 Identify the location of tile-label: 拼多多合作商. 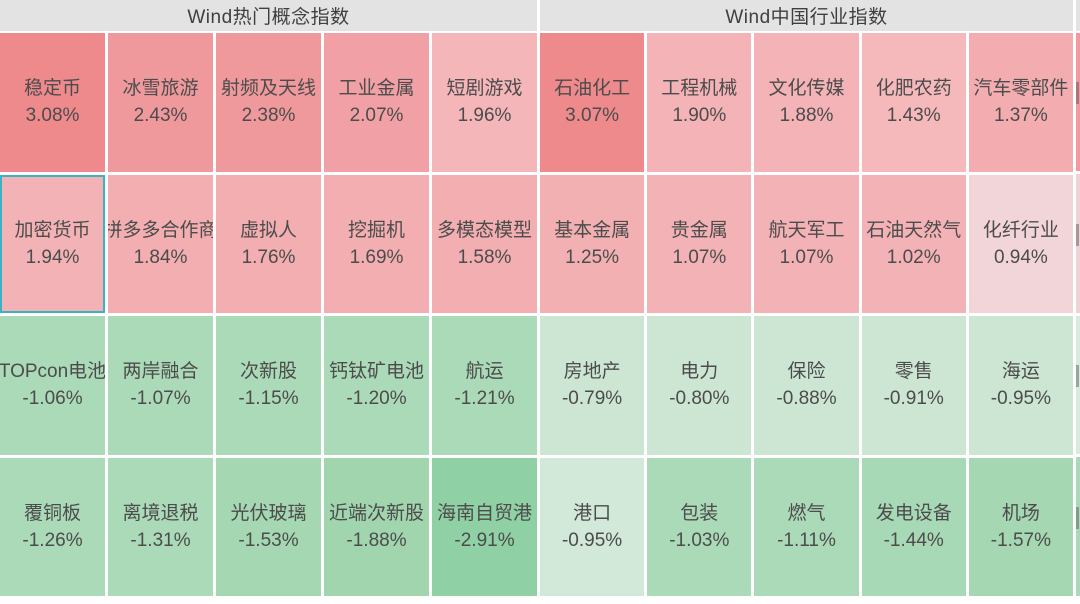
(160, 230).